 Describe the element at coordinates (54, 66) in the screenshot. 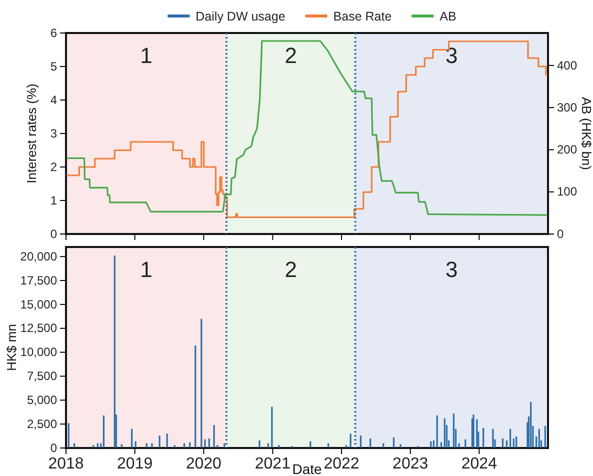

I see `y-tick-label: 5` at that location.